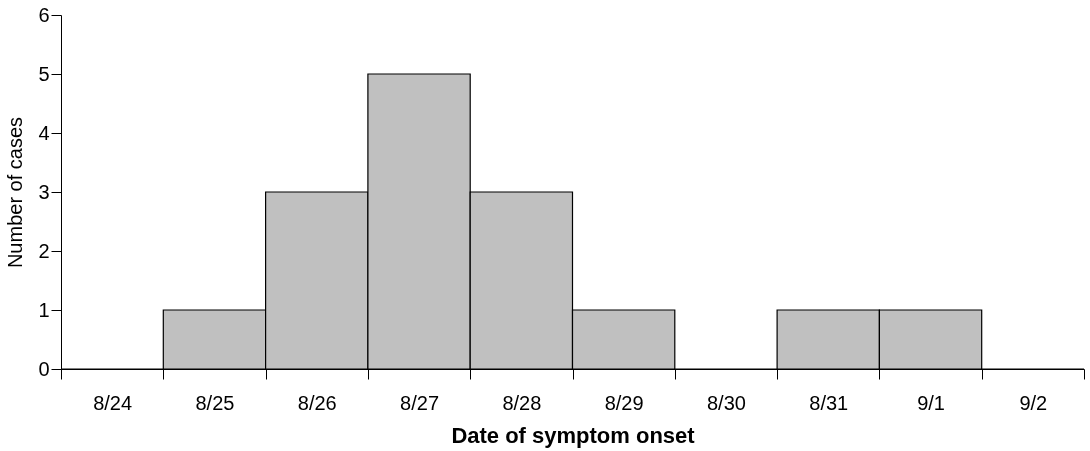  Describe the element at coordinates (44, 73) in the screenshot. I see `y-tick-label: 5` at that location.